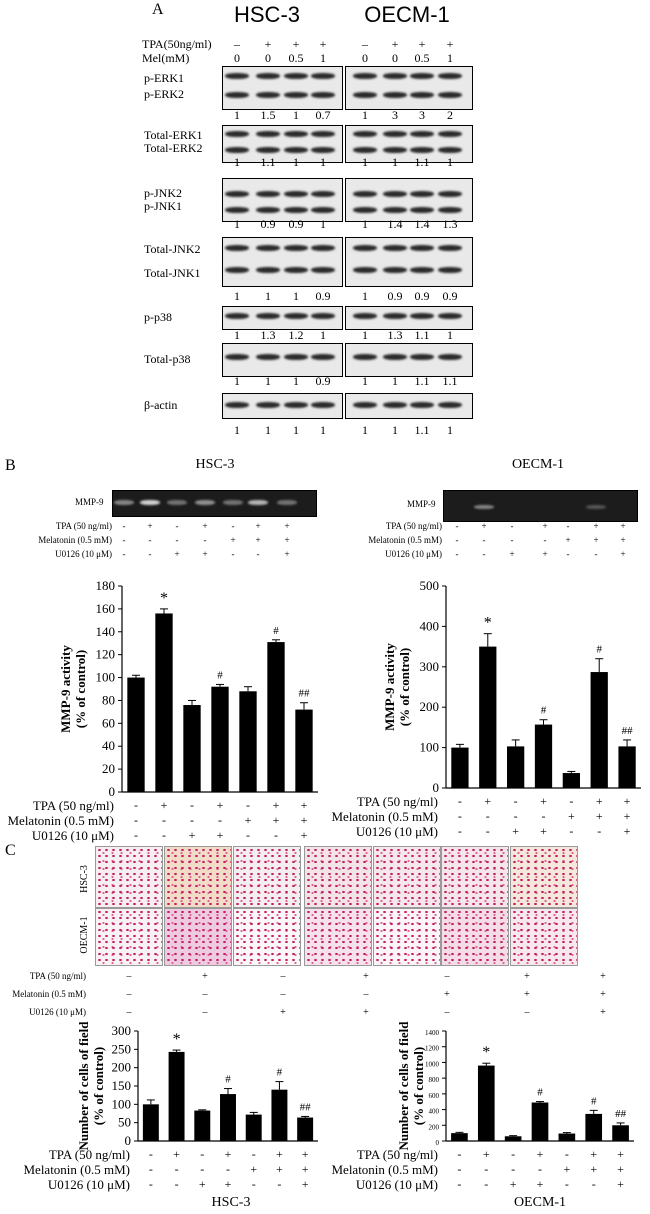 This screenshot has width=650, height=1214. What do you see at coordinates (306, 1107) in the screenshot?
I see `significance-mark: ##` at bounding box center [306, 1107].